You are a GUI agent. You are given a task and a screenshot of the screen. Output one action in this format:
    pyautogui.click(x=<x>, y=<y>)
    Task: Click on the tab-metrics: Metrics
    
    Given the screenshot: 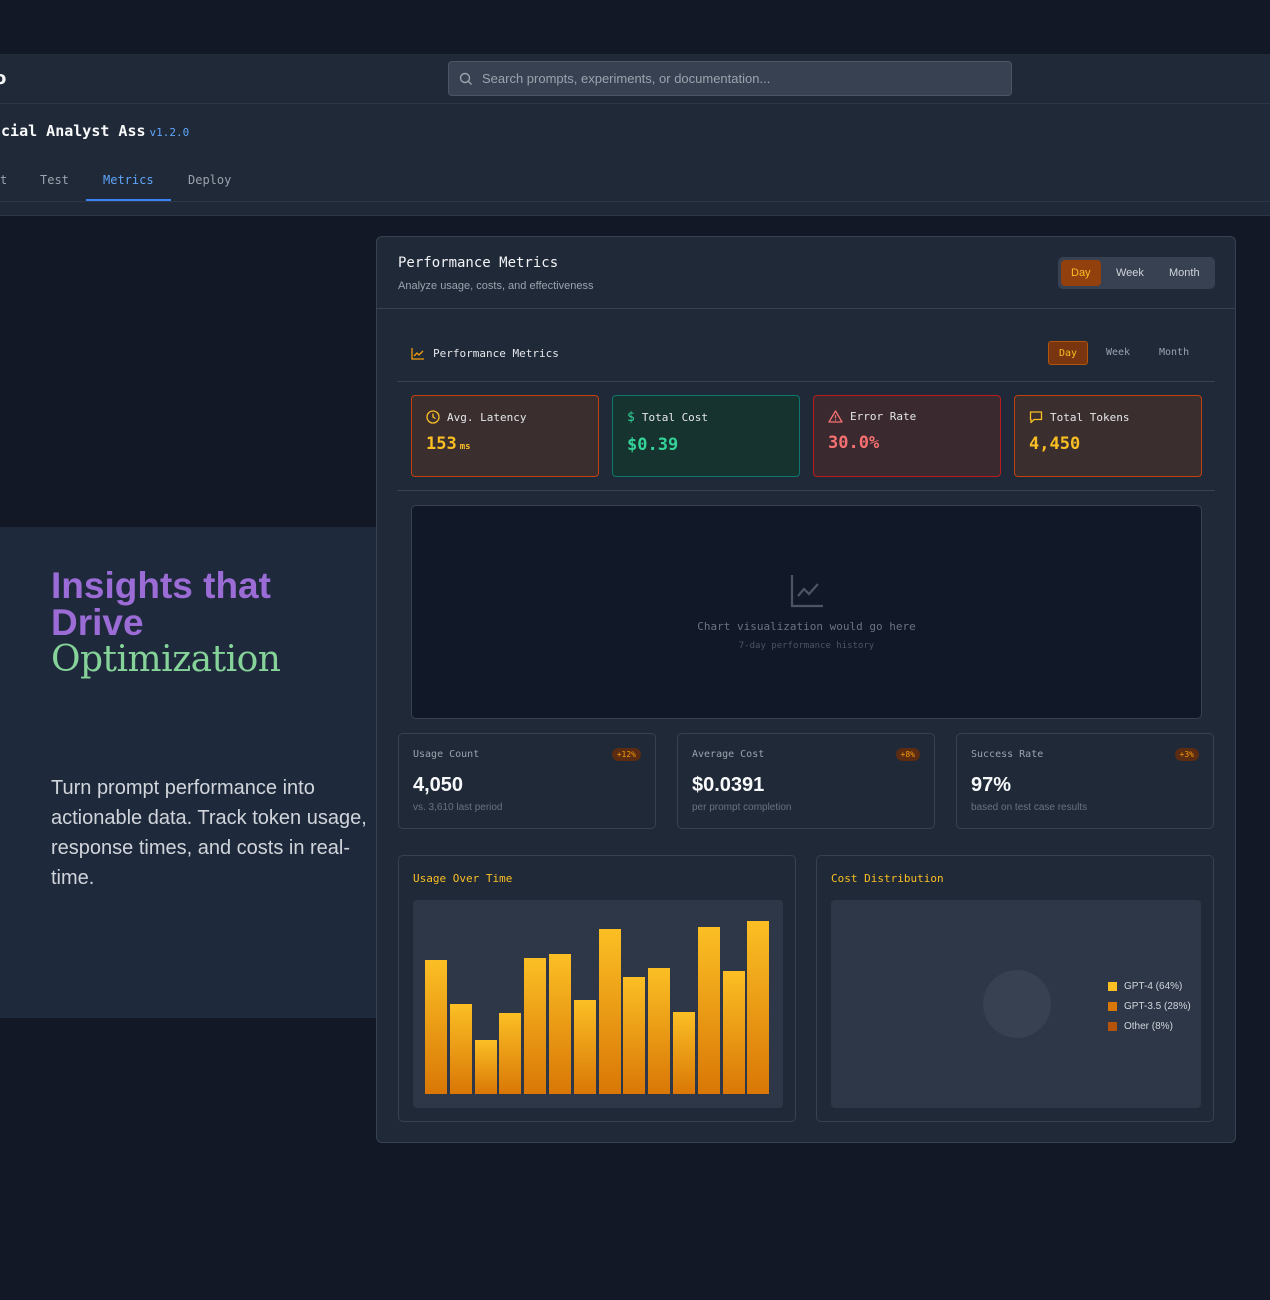 What is the action you would take?
    pyautogui.click(x=128, y=179)
    